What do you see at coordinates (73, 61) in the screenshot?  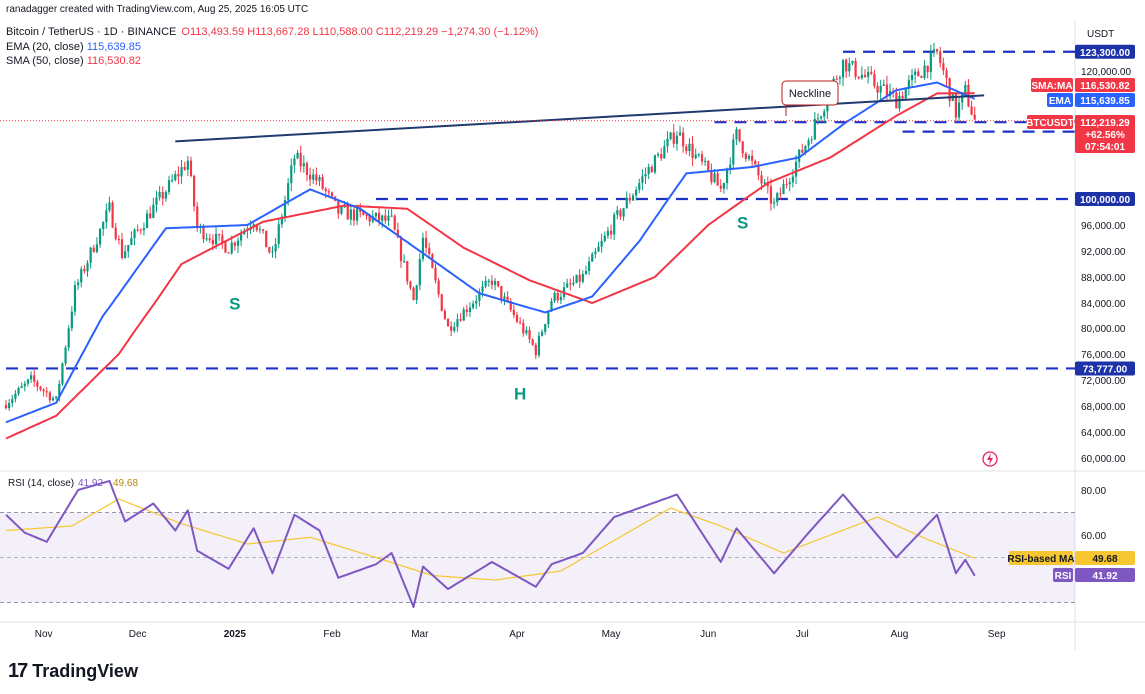 I see `sma-legend: SMA (50, close) 116,530.82` at bounding box center [73, 61].